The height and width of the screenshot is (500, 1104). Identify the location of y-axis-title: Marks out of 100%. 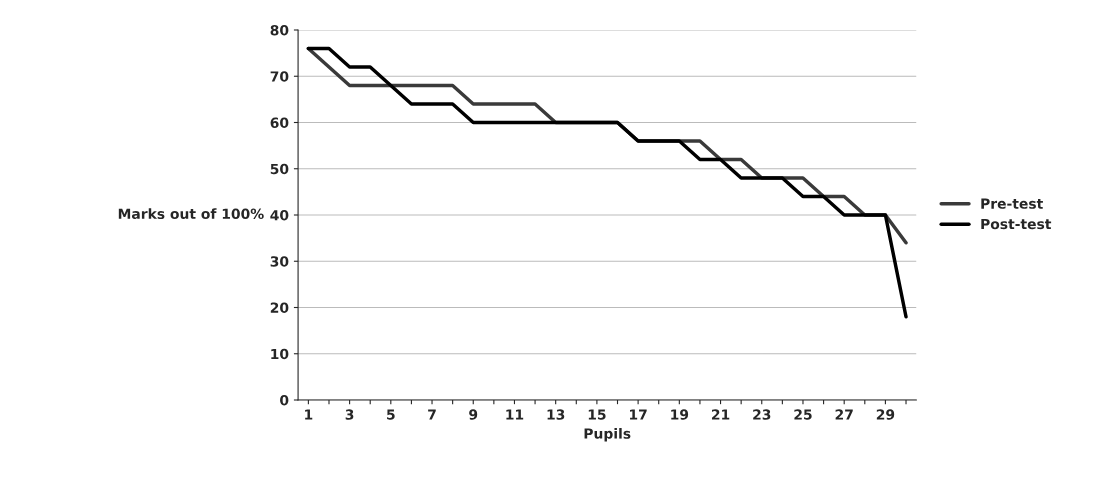
(191, 214).